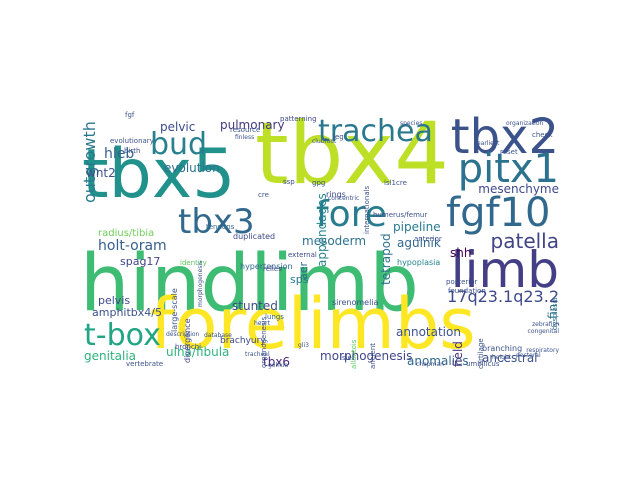  What do you see at coordinates (187, 341) in the screenshot?
I see `word: divergence` at bounding box center [187, 341].